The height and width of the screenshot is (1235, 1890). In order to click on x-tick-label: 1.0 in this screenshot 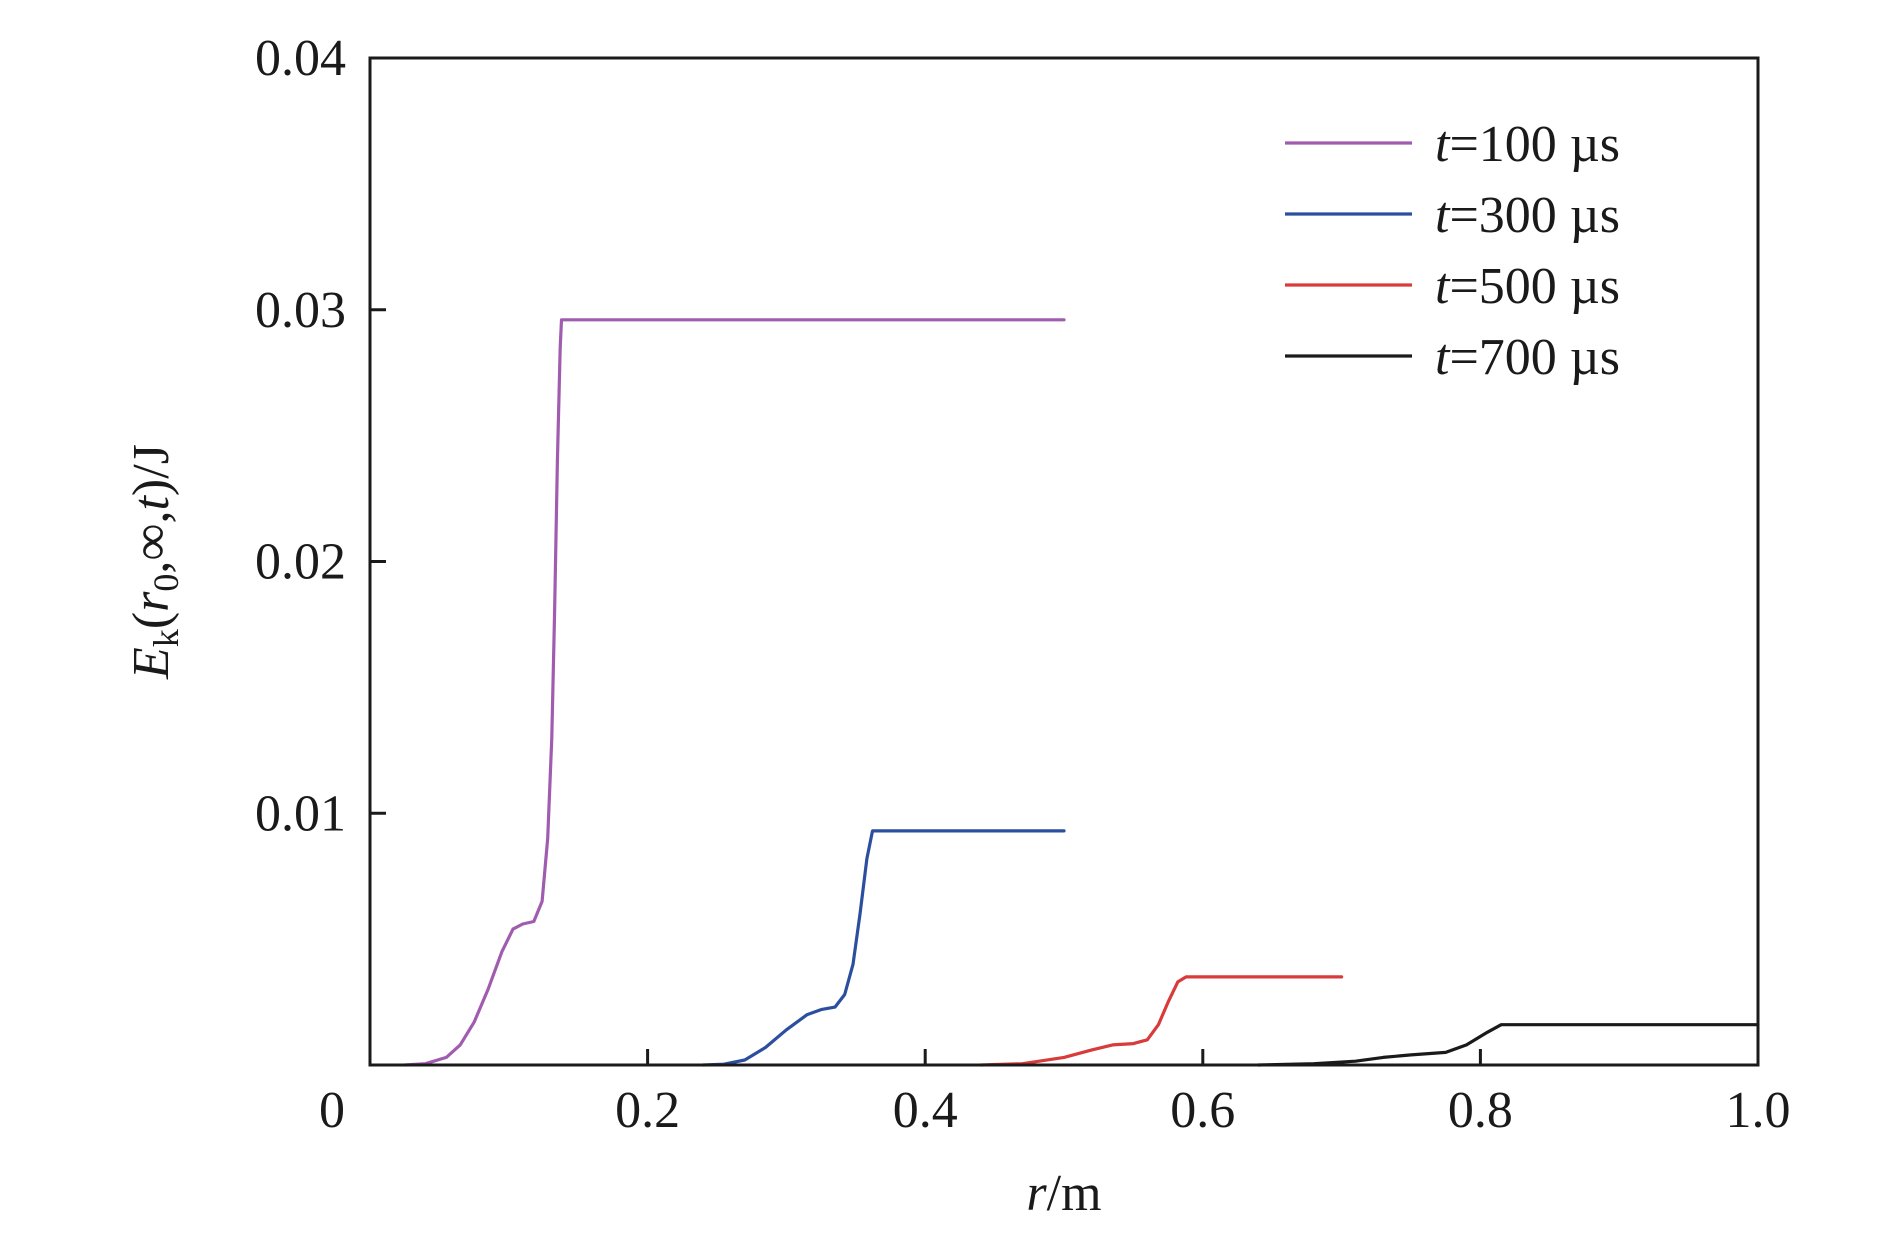, I will do `click(1758, 1110)`.